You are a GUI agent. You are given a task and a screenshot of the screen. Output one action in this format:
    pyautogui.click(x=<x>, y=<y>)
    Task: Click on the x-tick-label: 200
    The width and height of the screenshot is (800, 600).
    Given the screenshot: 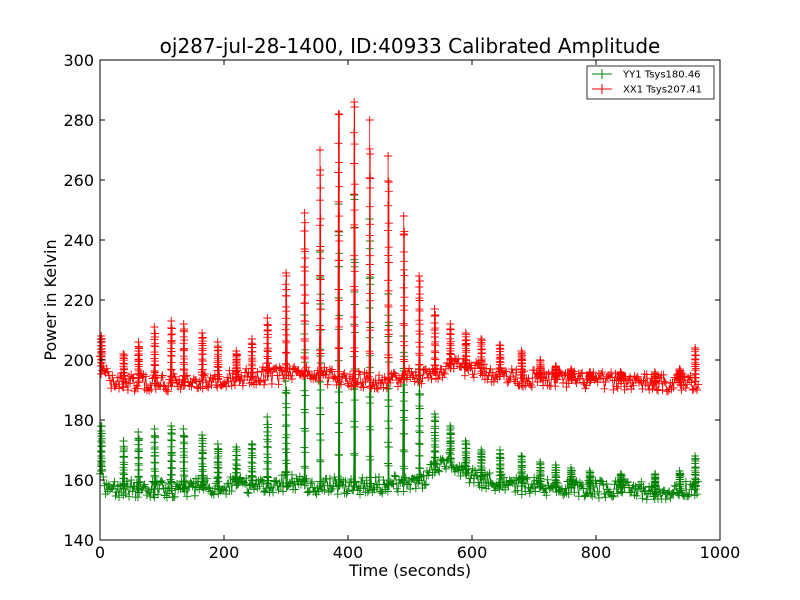 What is the action you would take?
    pyautogui.click(x=224, y=552)
    